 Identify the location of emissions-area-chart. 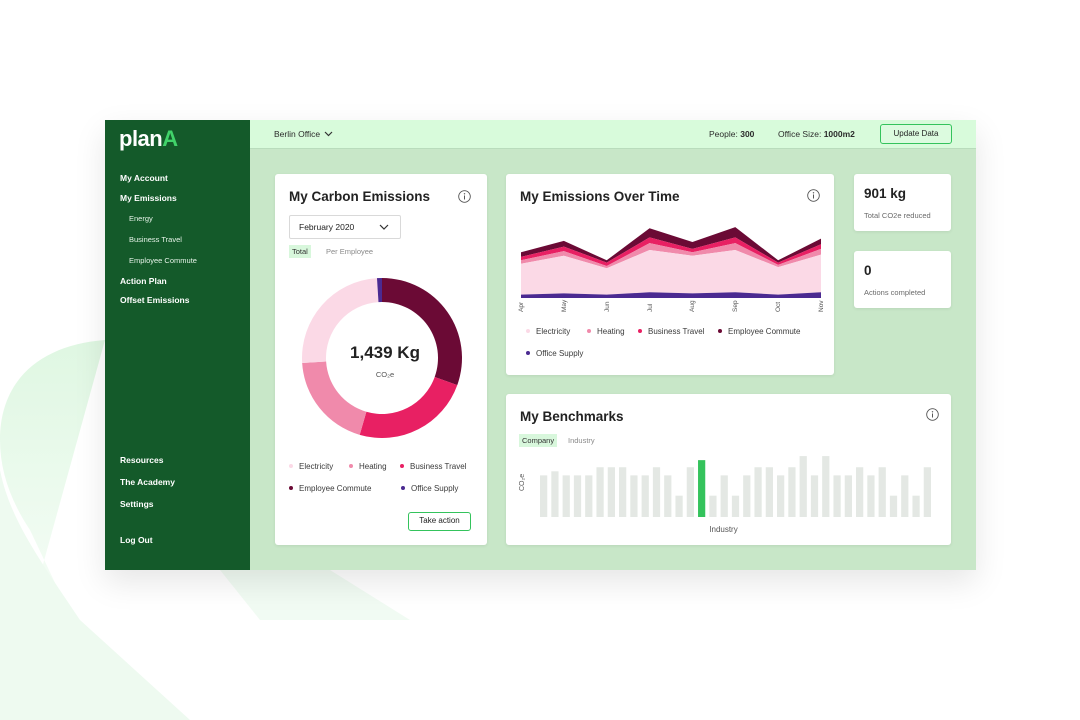
(671, 262).